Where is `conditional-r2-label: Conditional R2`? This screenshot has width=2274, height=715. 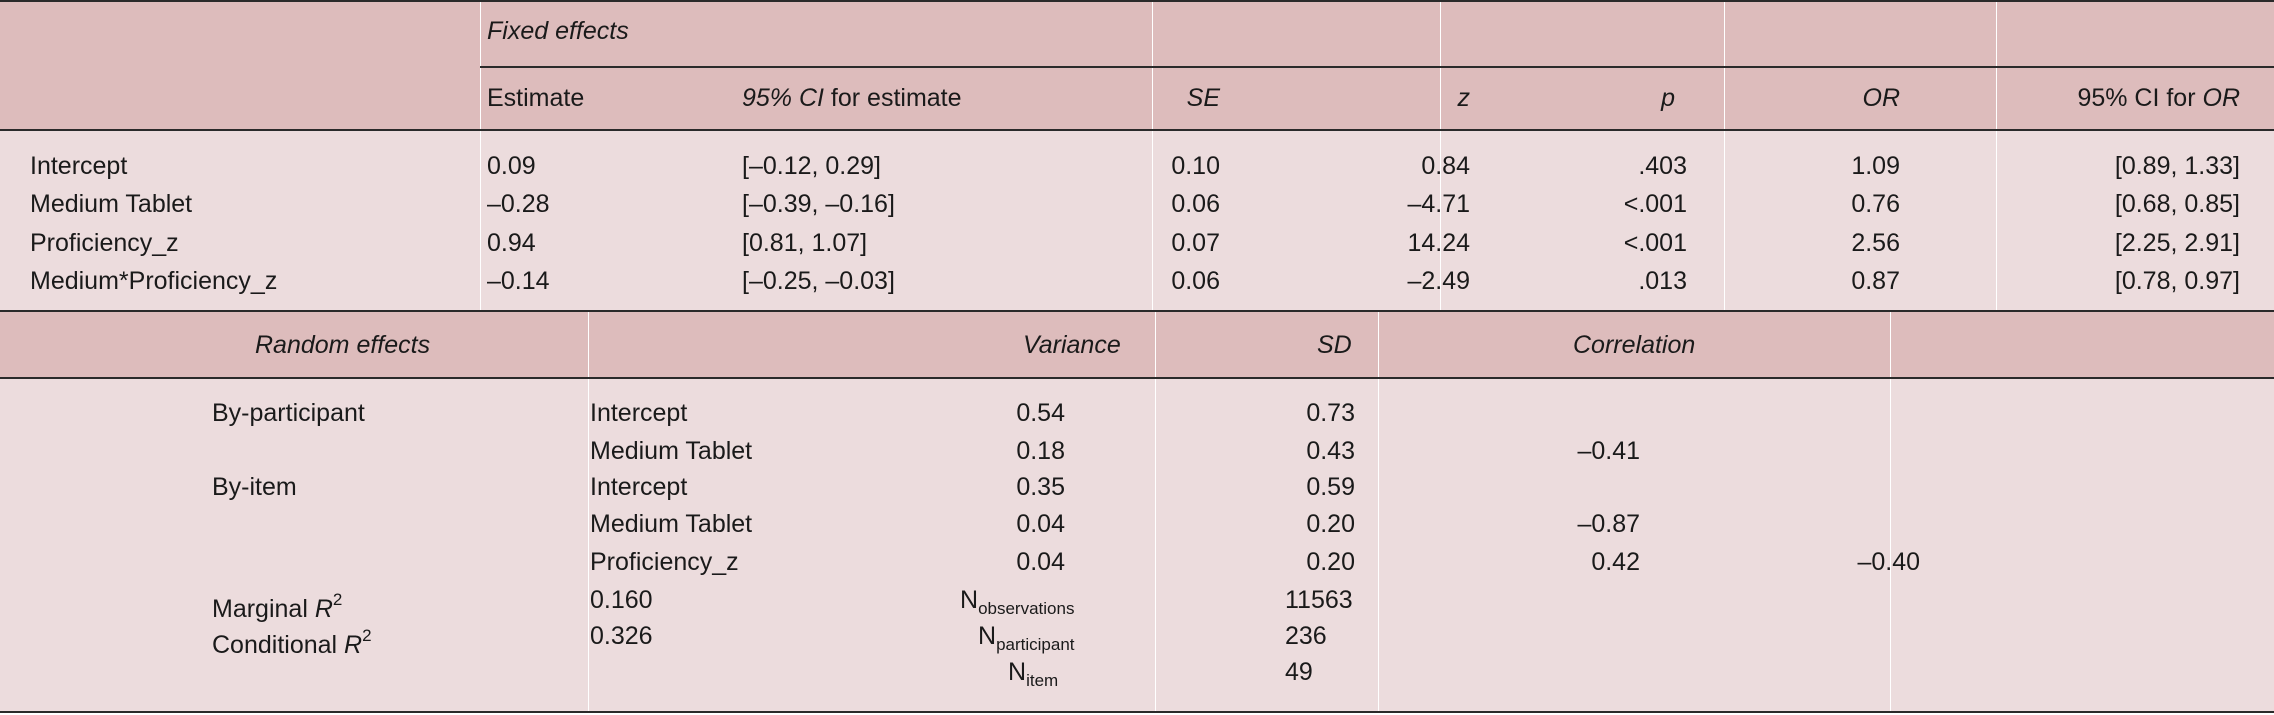 conditional-r2-label: Conditional R2 is located at coordinates (292, 640).